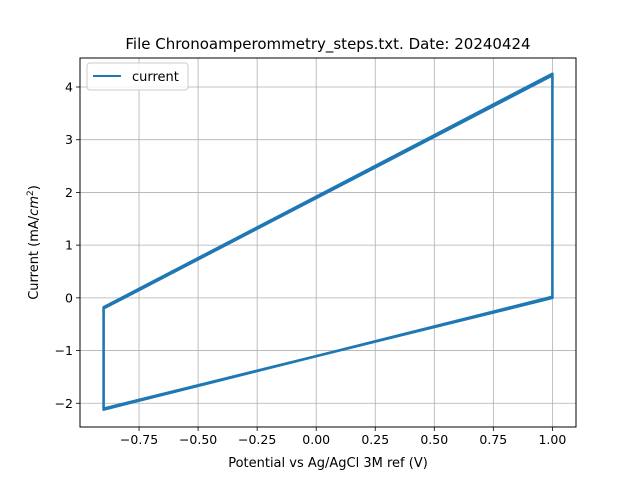 This screenshot has height=480, width=640. I want to click on y-axis-label-end: ), so click(34, 187).